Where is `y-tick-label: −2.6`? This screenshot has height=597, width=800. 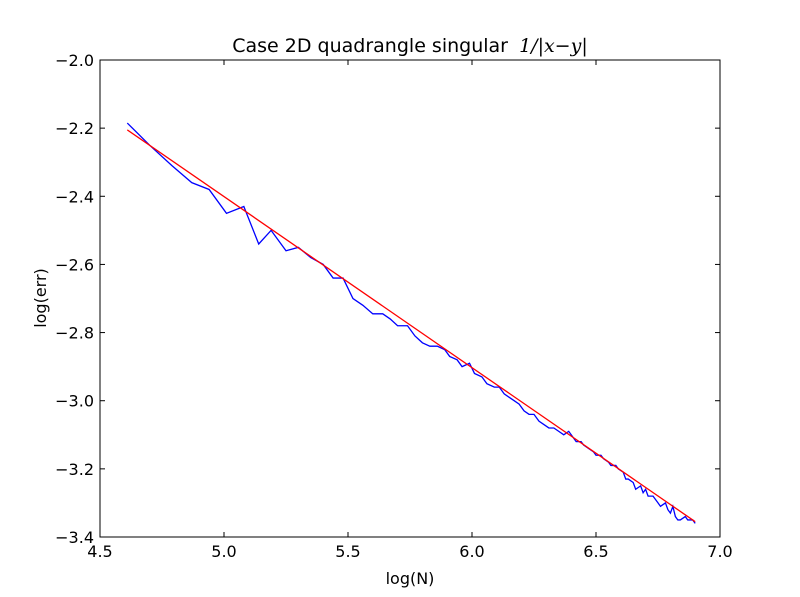
y-tick-label: −2.6 is located at coordinates (74, 264).